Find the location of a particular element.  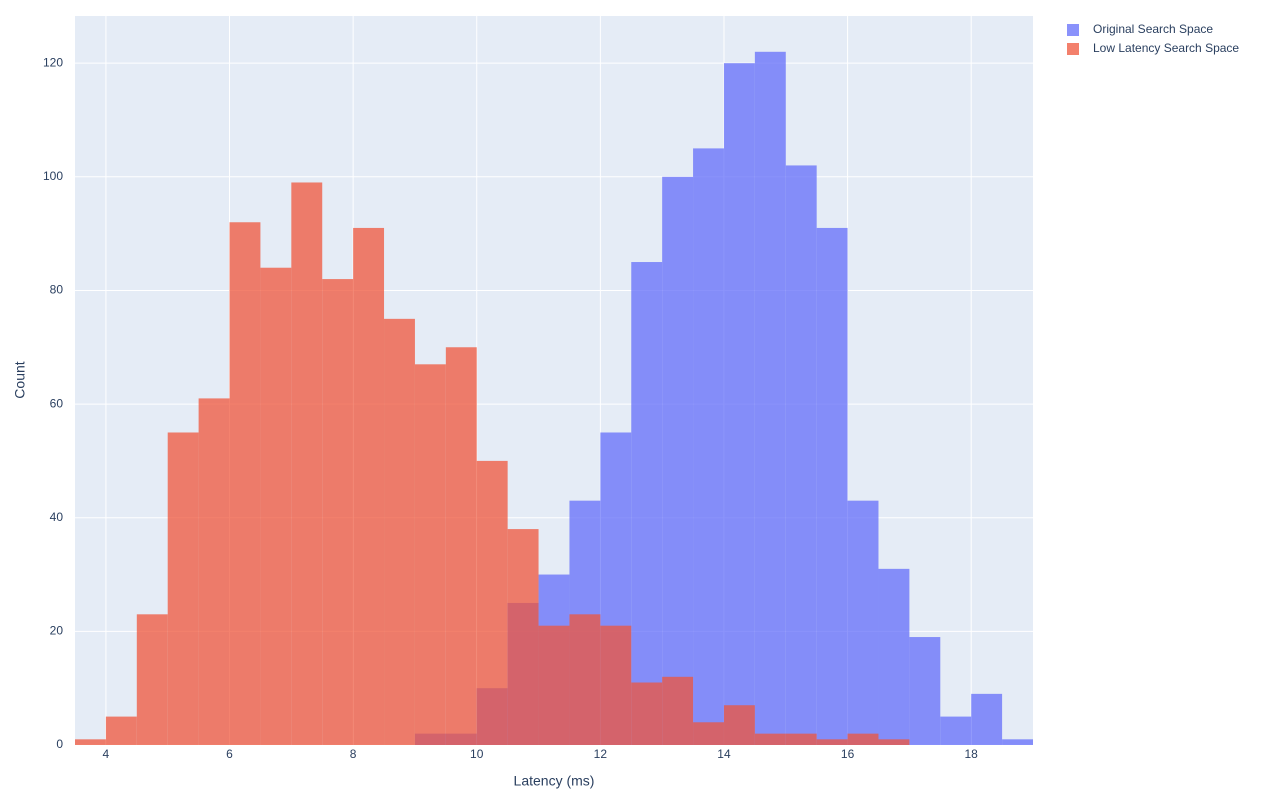

x-tick-label: 6 is located at coordinates (229, 754).